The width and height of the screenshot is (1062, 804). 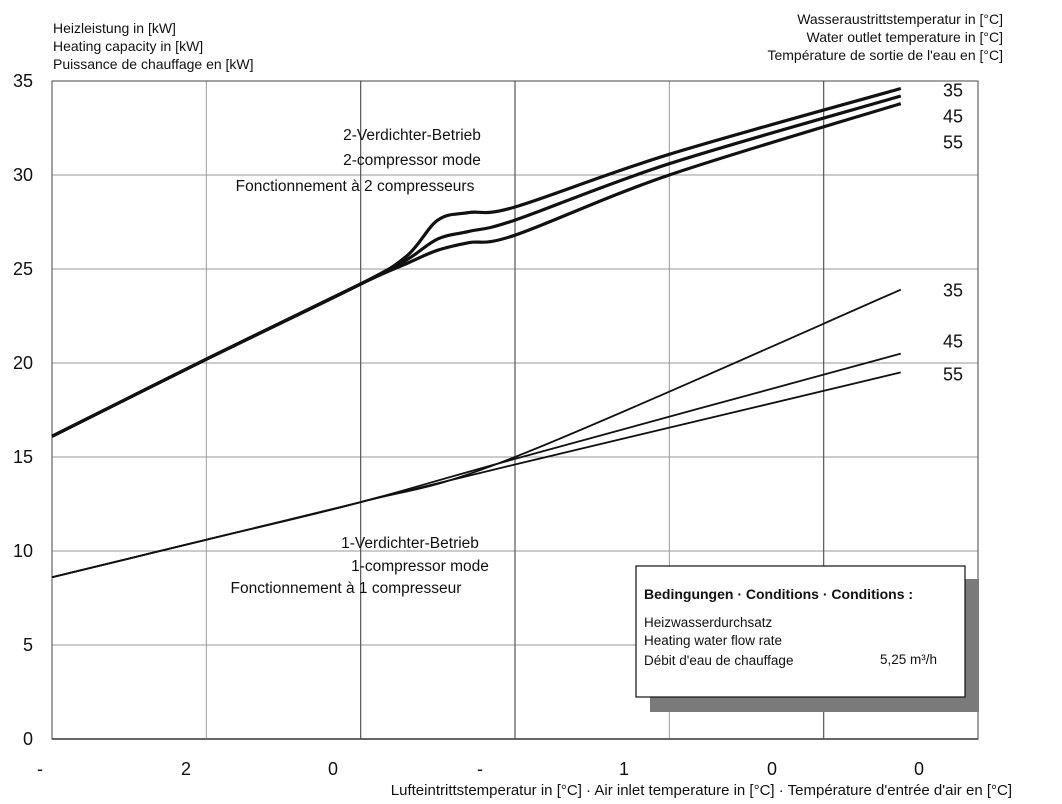 What do you see at coordinates (953, 91) in the screenshot?
I see `series-label-2comp-35: 35` at bounding box center [953, 91].